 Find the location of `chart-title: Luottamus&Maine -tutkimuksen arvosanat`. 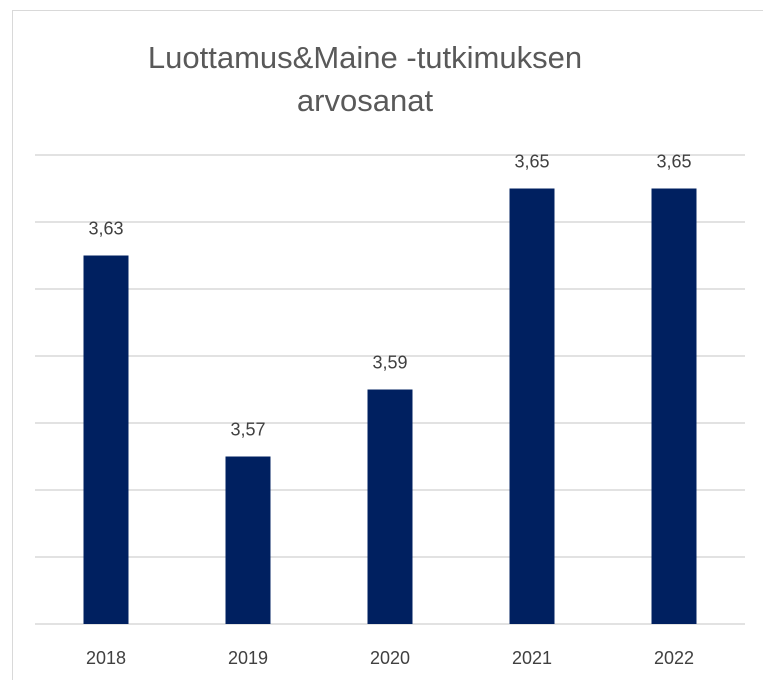

chart-title: Luottamus&Maine -tutkimuksen arvosanat is located at coordinates (365, 79).